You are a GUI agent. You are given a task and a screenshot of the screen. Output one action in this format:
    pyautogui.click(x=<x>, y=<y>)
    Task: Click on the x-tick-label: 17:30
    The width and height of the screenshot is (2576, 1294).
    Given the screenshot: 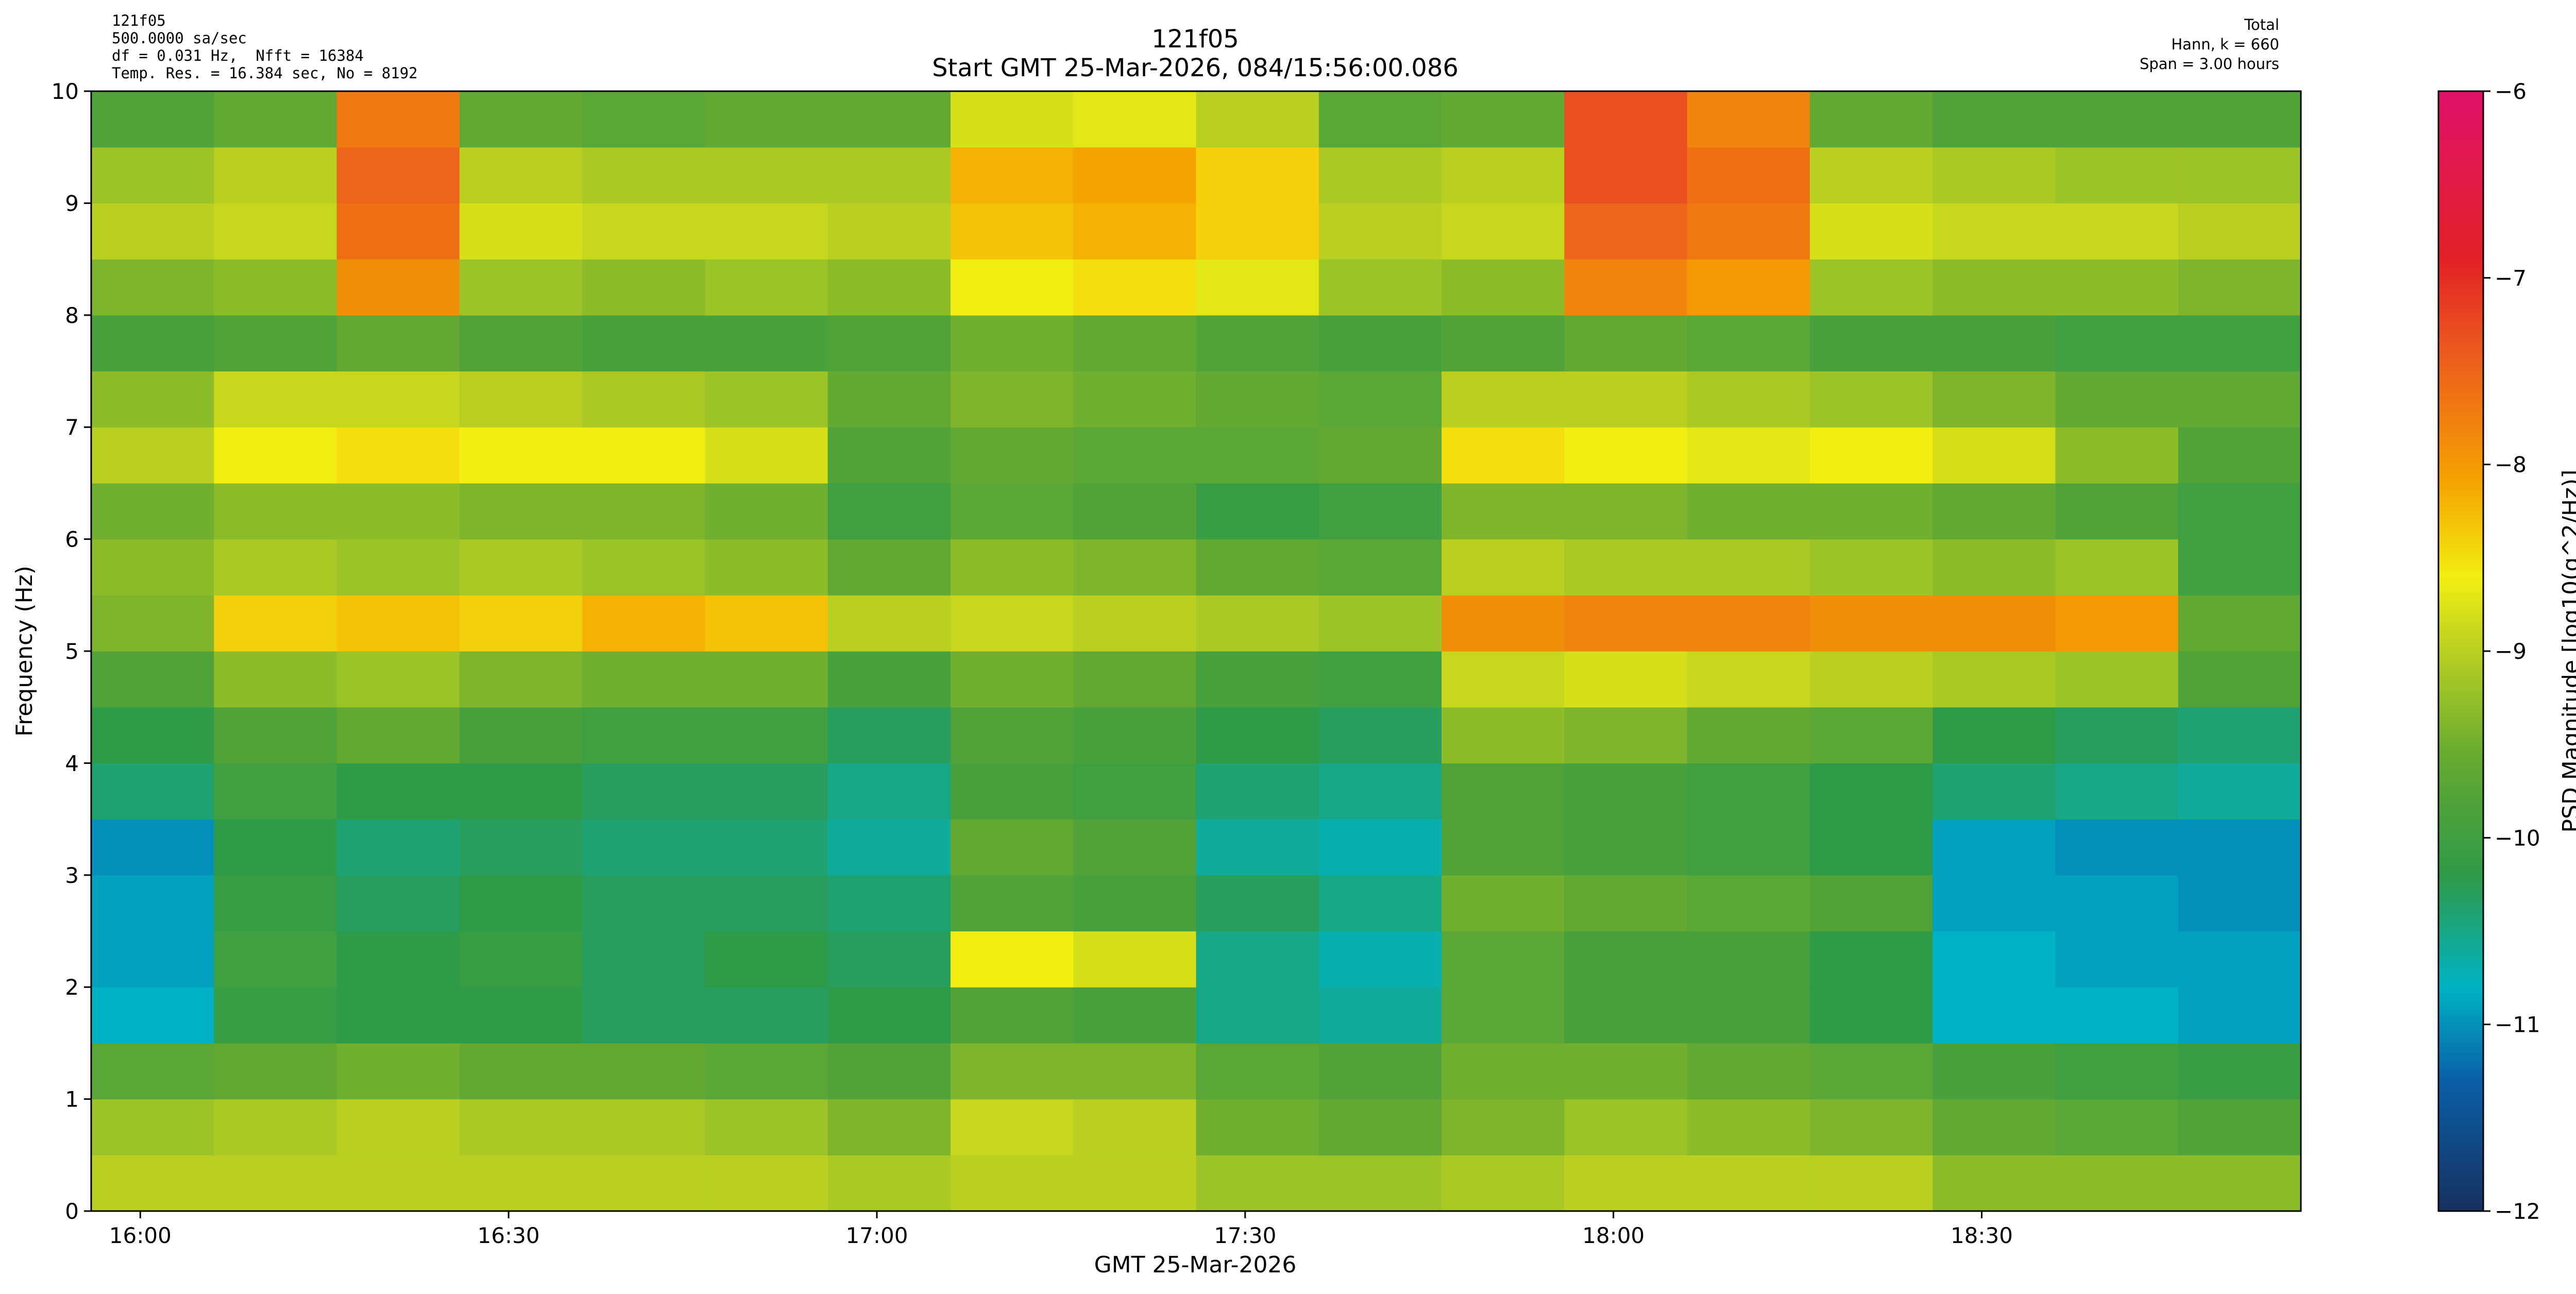 What is the action you would take?
    pyautogui.click(x=1245, y=1235)
    